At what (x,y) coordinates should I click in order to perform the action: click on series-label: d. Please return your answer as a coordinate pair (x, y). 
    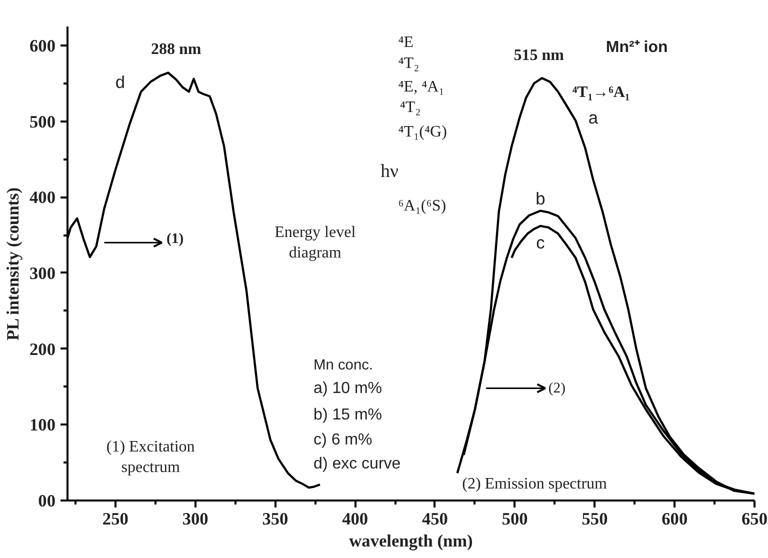
    Looking at the image, I should click on (120, 82).